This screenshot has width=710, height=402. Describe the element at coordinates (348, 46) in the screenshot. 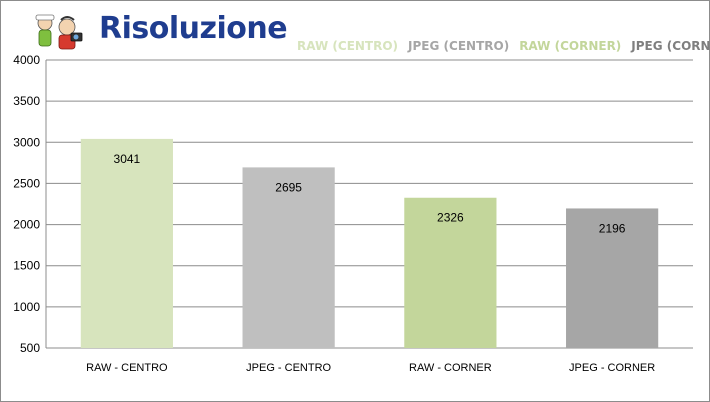

I see `legend-item-raw-centro: RAW (CENTRO)` at that location.